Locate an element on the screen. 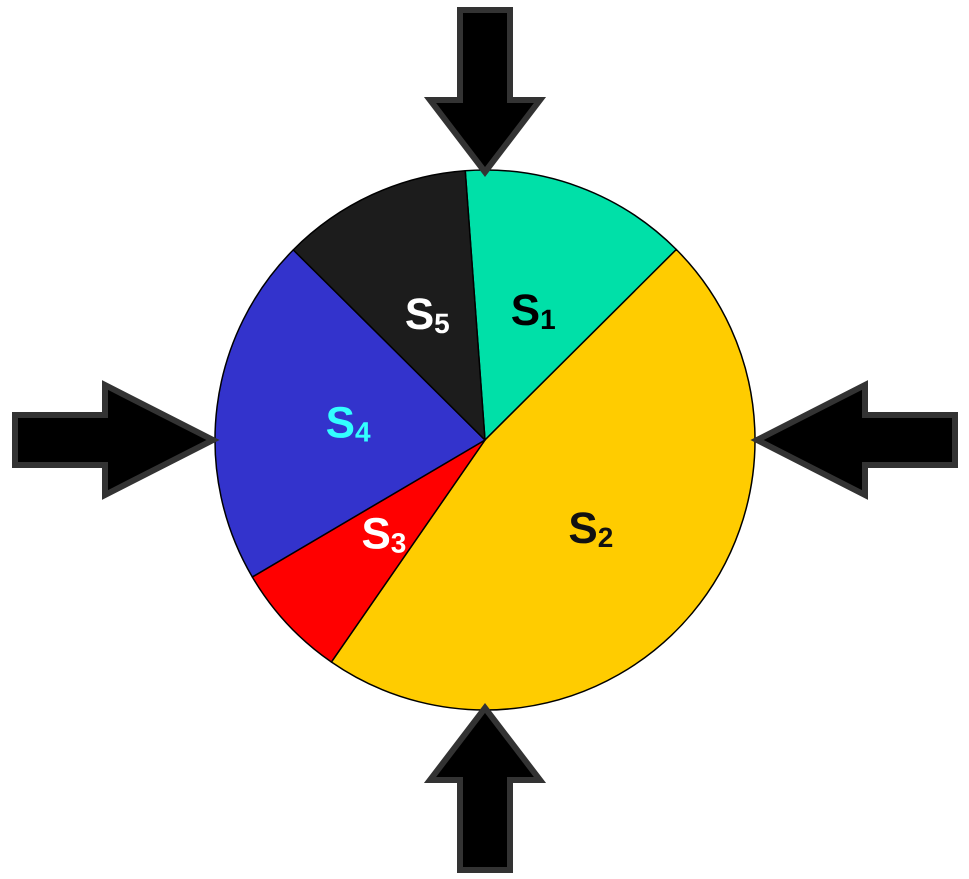  slice-label: S1 is located at coordinates (533, 311).